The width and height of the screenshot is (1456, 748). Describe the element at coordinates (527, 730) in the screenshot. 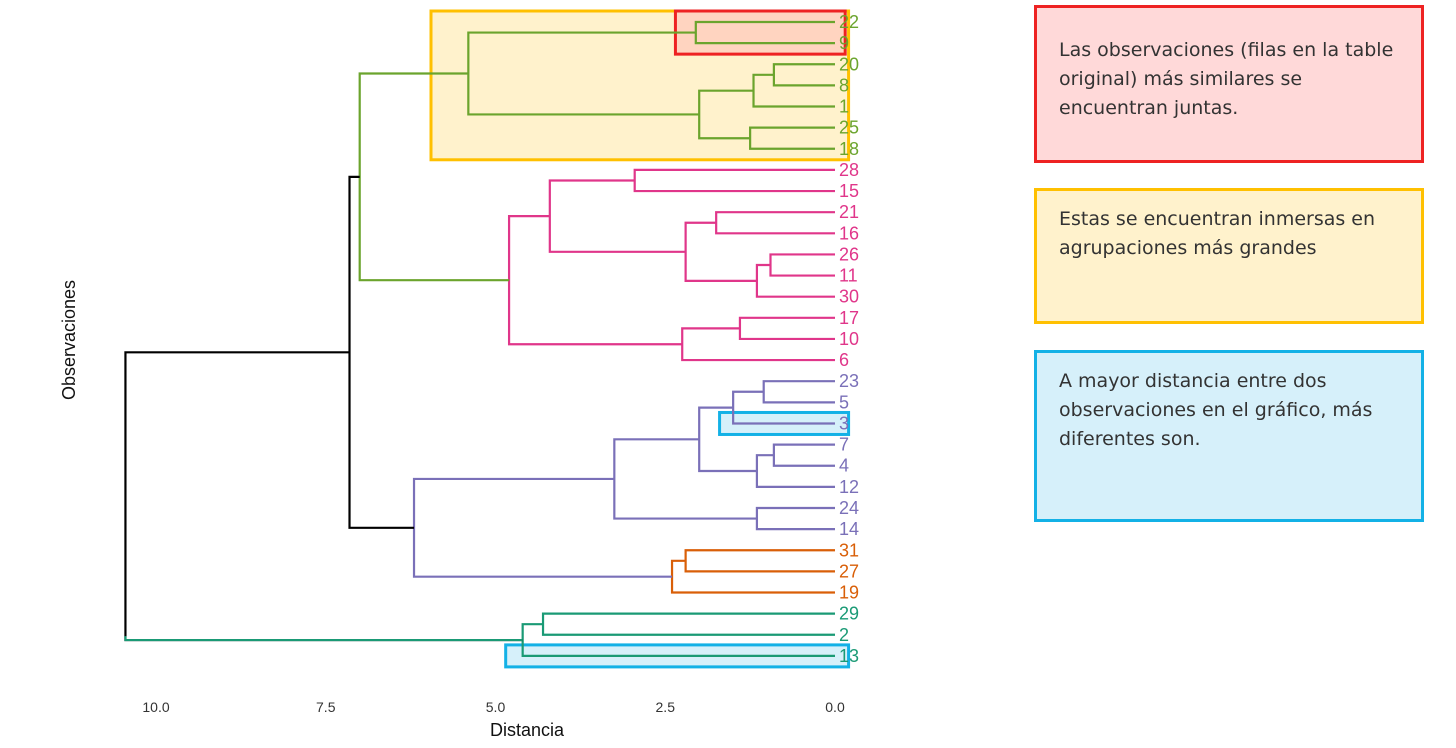

I see `x-axis-title: Distancia` at that location.